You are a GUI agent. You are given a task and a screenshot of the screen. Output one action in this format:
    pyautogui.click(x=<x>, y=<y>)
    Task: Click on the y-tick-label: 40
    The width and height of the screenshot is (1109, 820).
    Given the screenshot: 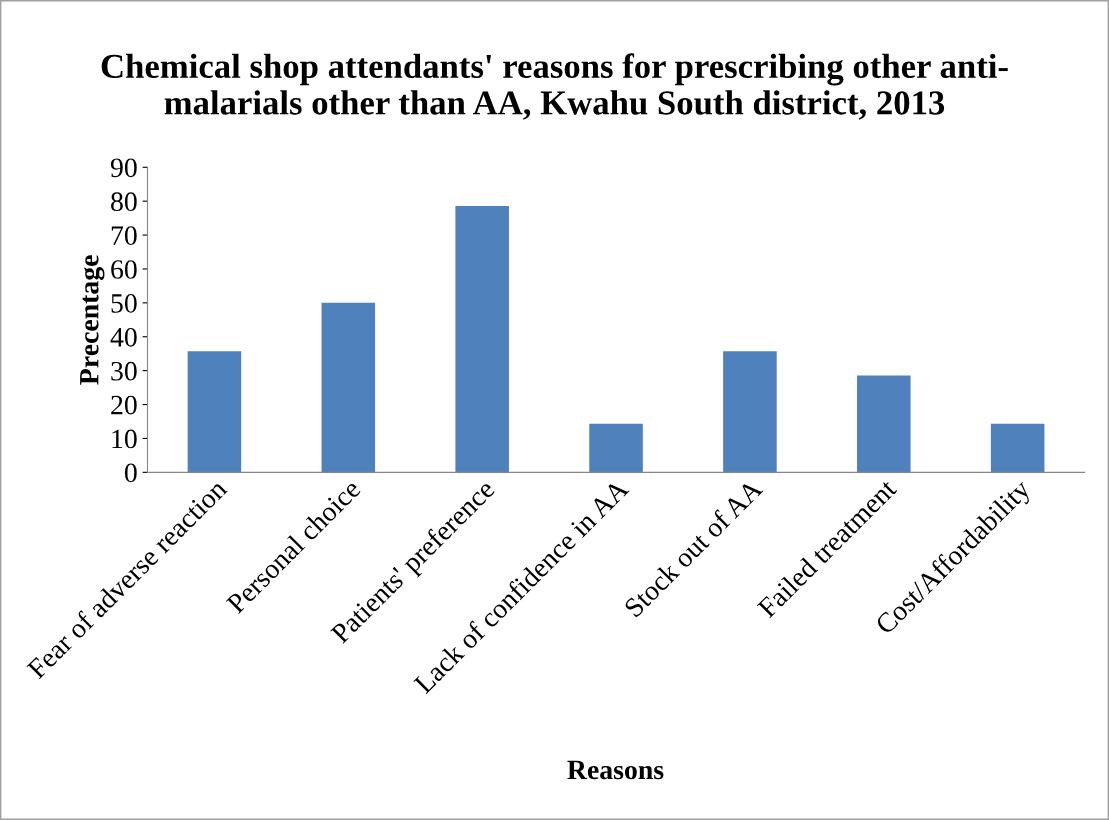 What is the action you would take?
    pyautogui.click(x=123, y=337)
    